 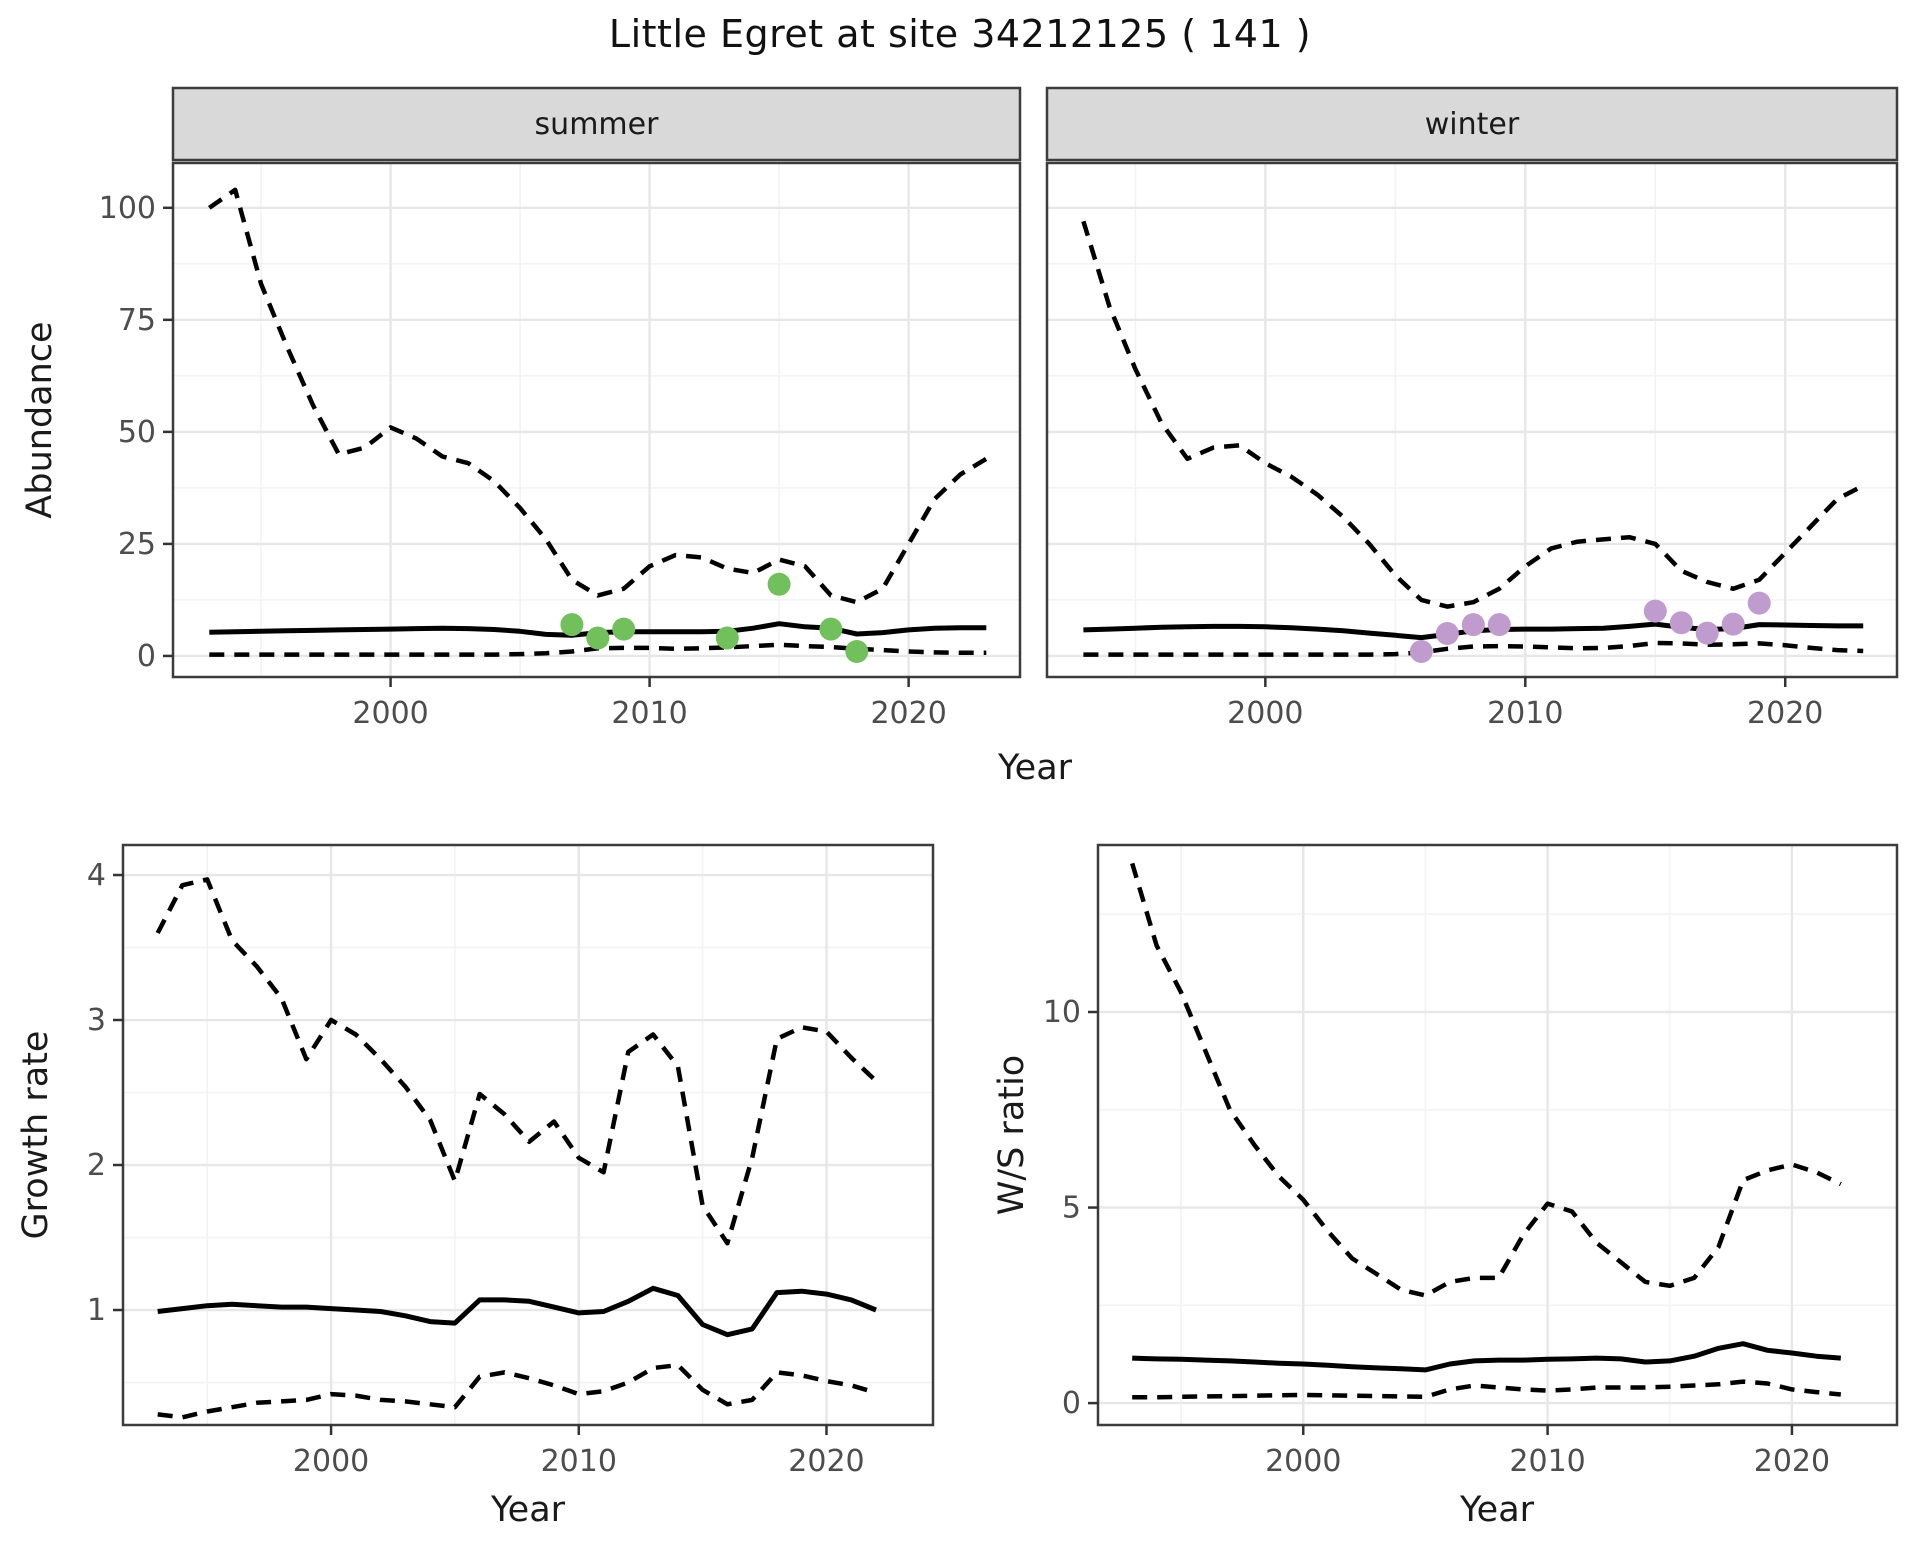 What do you see at coordinates (137, 432) in the screenshot?
I see `y-tick-label: 50` at bounding box center [137, 432].